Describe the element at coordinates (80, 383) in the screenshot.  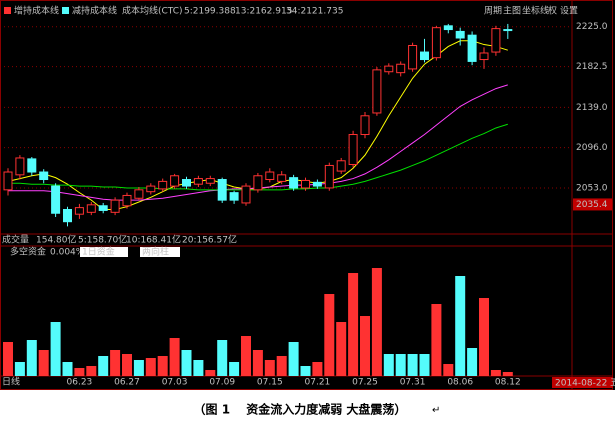
I see `x-tick-label: 06.23` at that location.